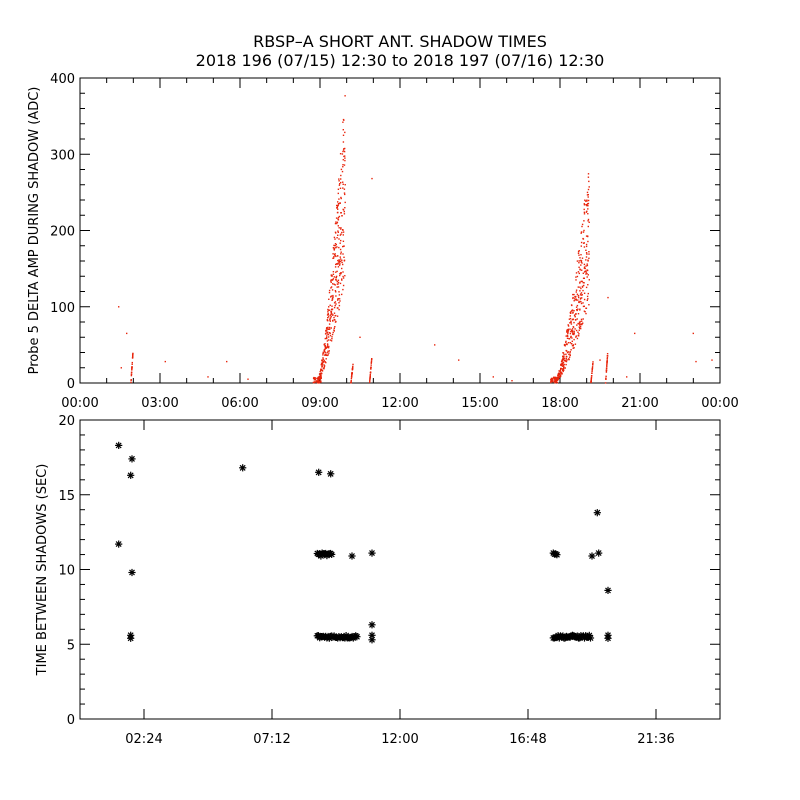  What do you see at coordinates (131, 475) in the screenshot?
I see `bottom-data-point` at bounding box center [131, 475].